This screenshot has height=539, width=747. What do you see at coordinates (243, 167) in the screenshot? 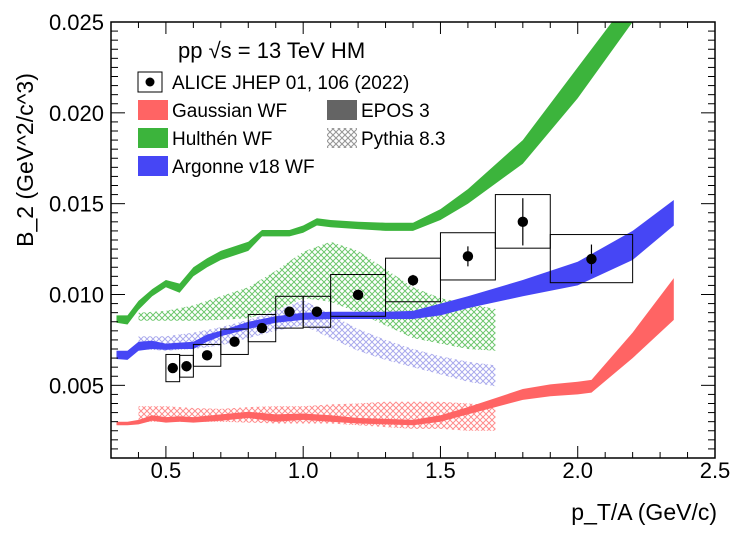
I see `legend-label: Argonne v18 WF` at bounding box center [243, 167].